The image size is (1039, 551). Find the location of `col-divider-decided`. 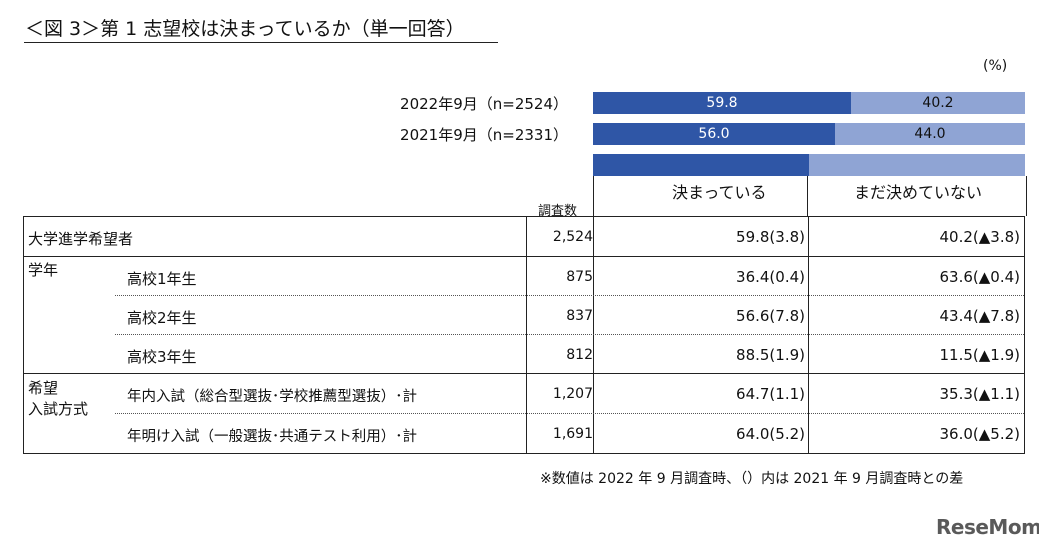

col-divider-decided is located at coordinates (593, 335).